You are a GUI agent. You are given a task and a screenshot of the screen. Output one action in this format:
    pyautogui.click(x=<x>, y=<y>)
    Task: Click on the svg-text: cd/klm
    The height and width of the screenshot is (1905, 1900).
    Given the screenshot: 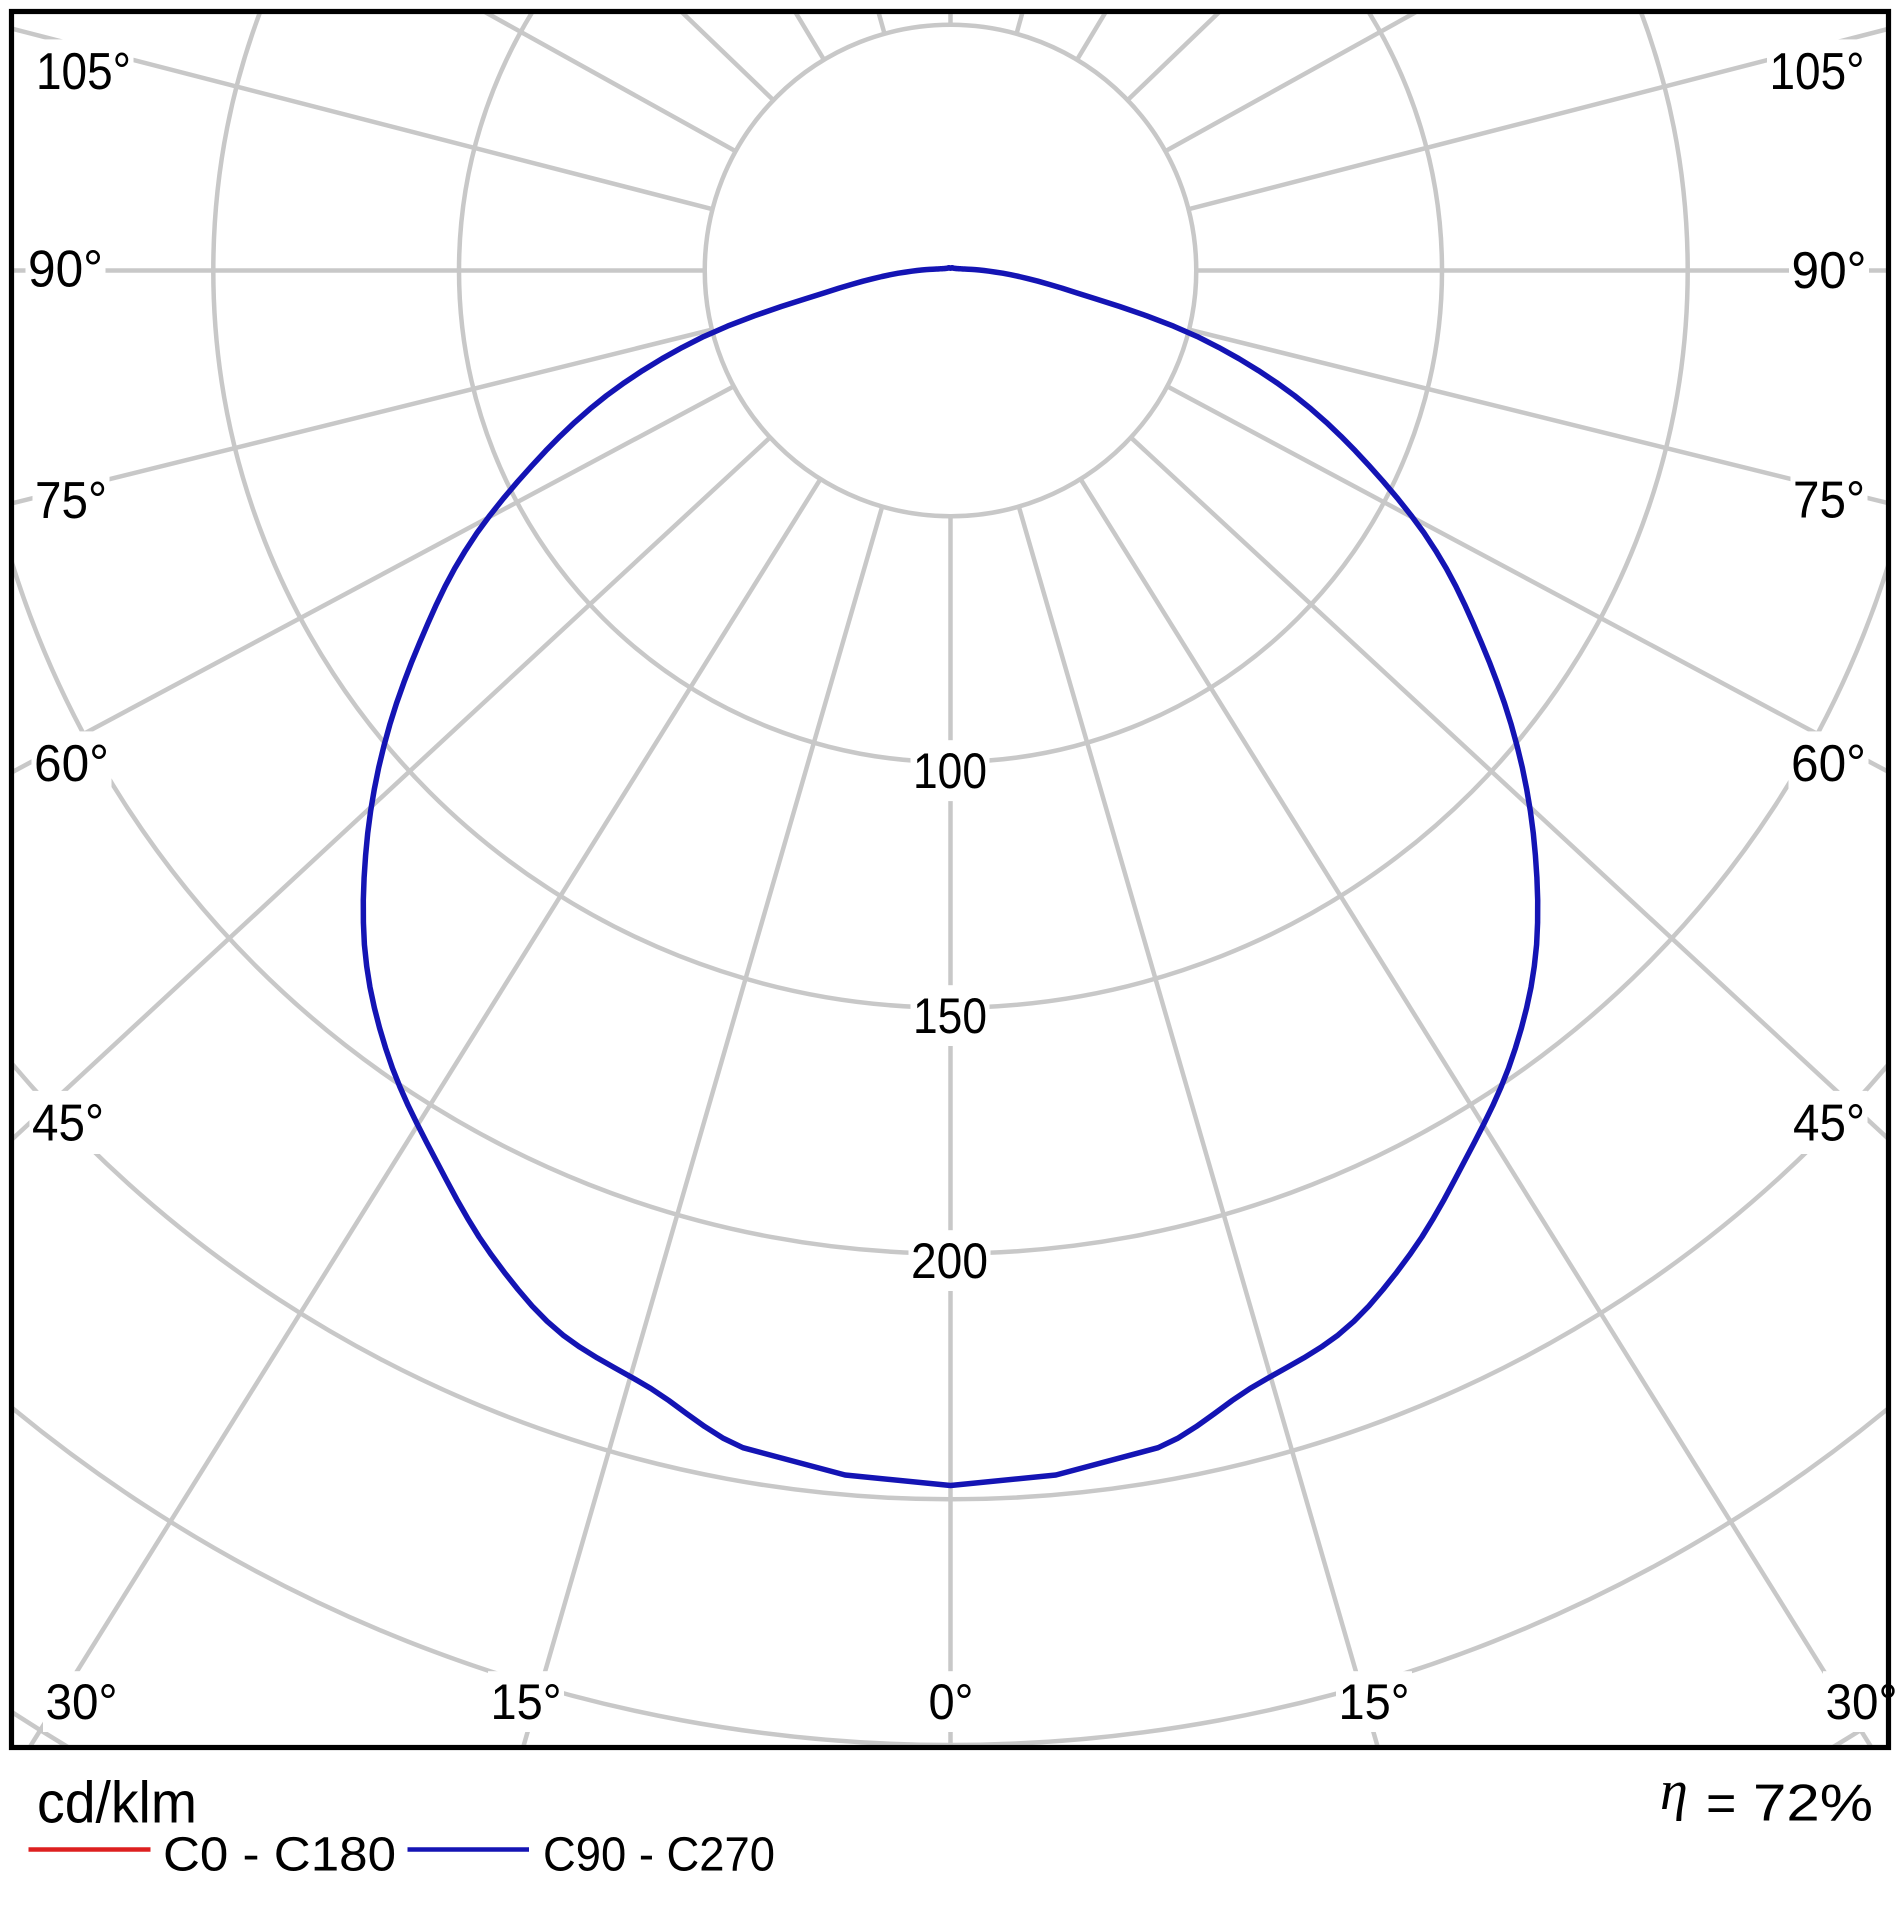 What is the action you would take?
    pyautogui.click(x=117, y=1803)
    